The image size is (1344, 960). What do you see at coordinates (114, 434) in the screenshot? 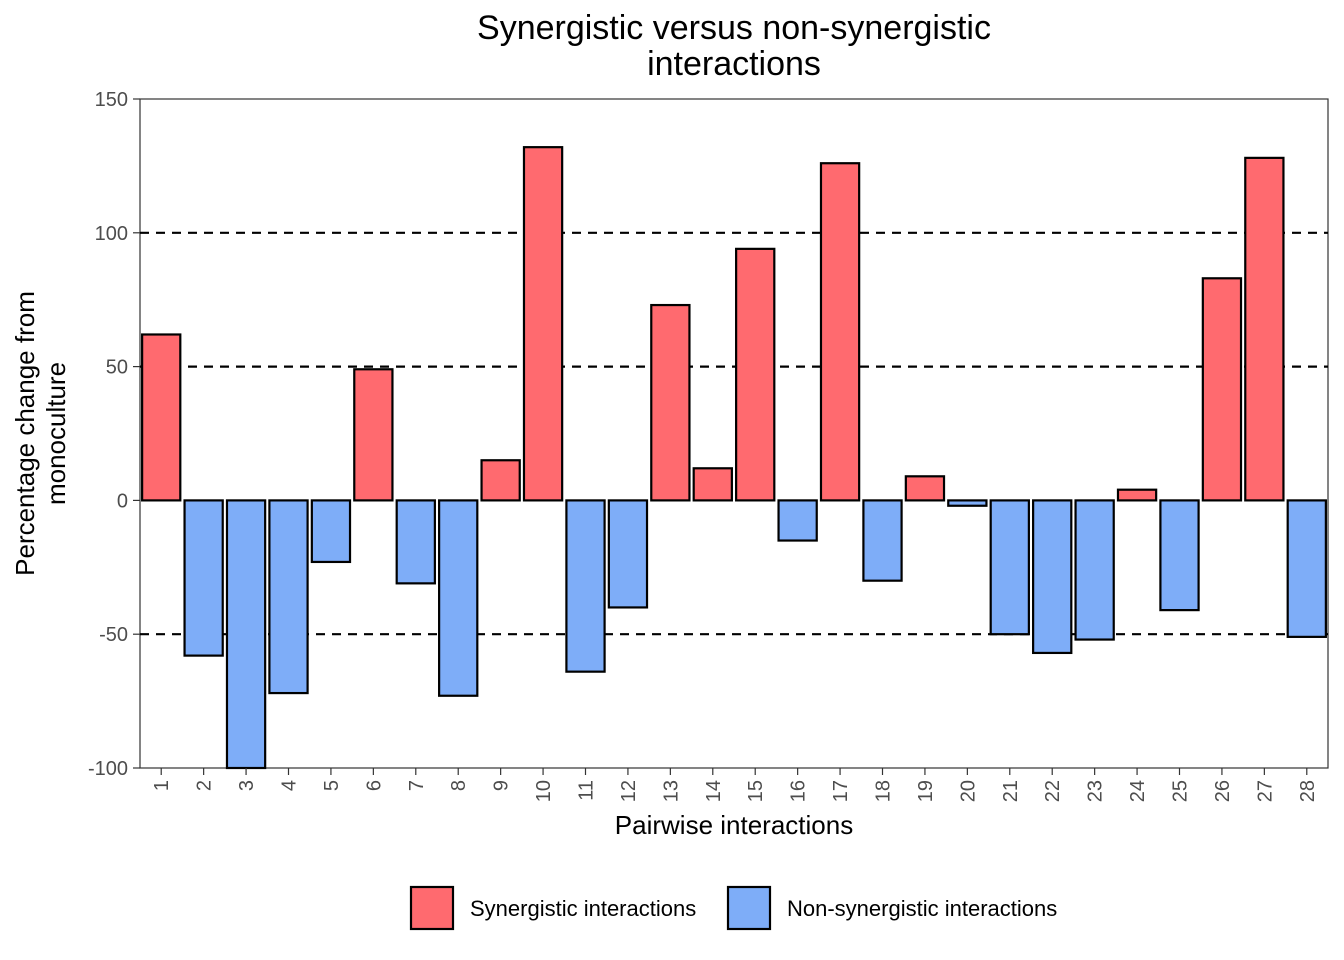
I see `y-axis: -100 -50 0 50 100 150` at bounding box center [114, 434].